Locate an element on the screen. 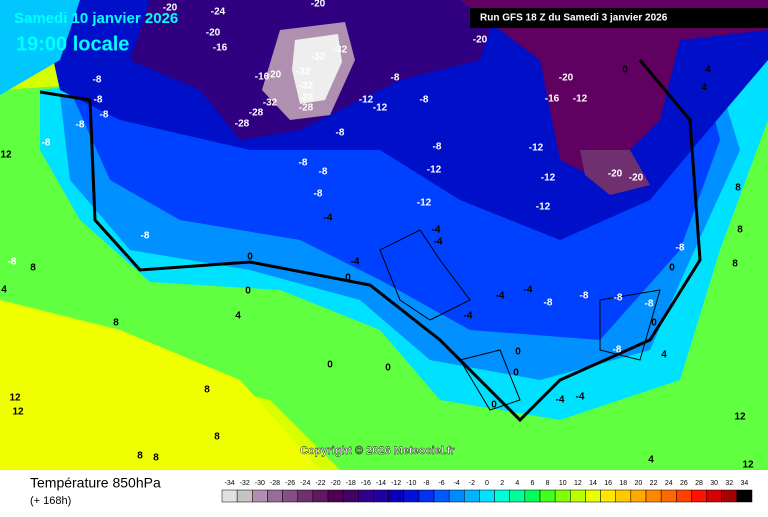 This screenshot has height=517, width=768. legend-label: 6 is located at coordinates (532, 483).